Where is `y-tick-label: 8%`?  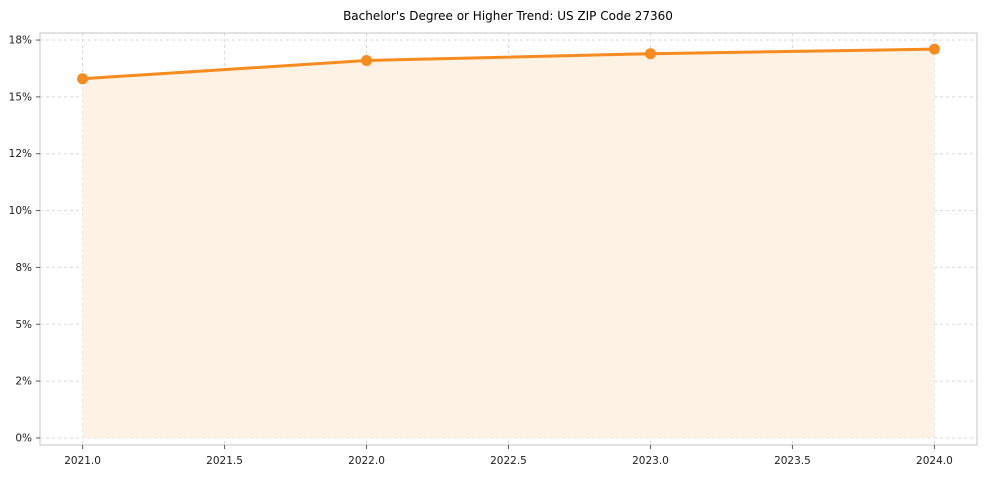
y-tick-label: 8% is located at coordinates (23, 268).